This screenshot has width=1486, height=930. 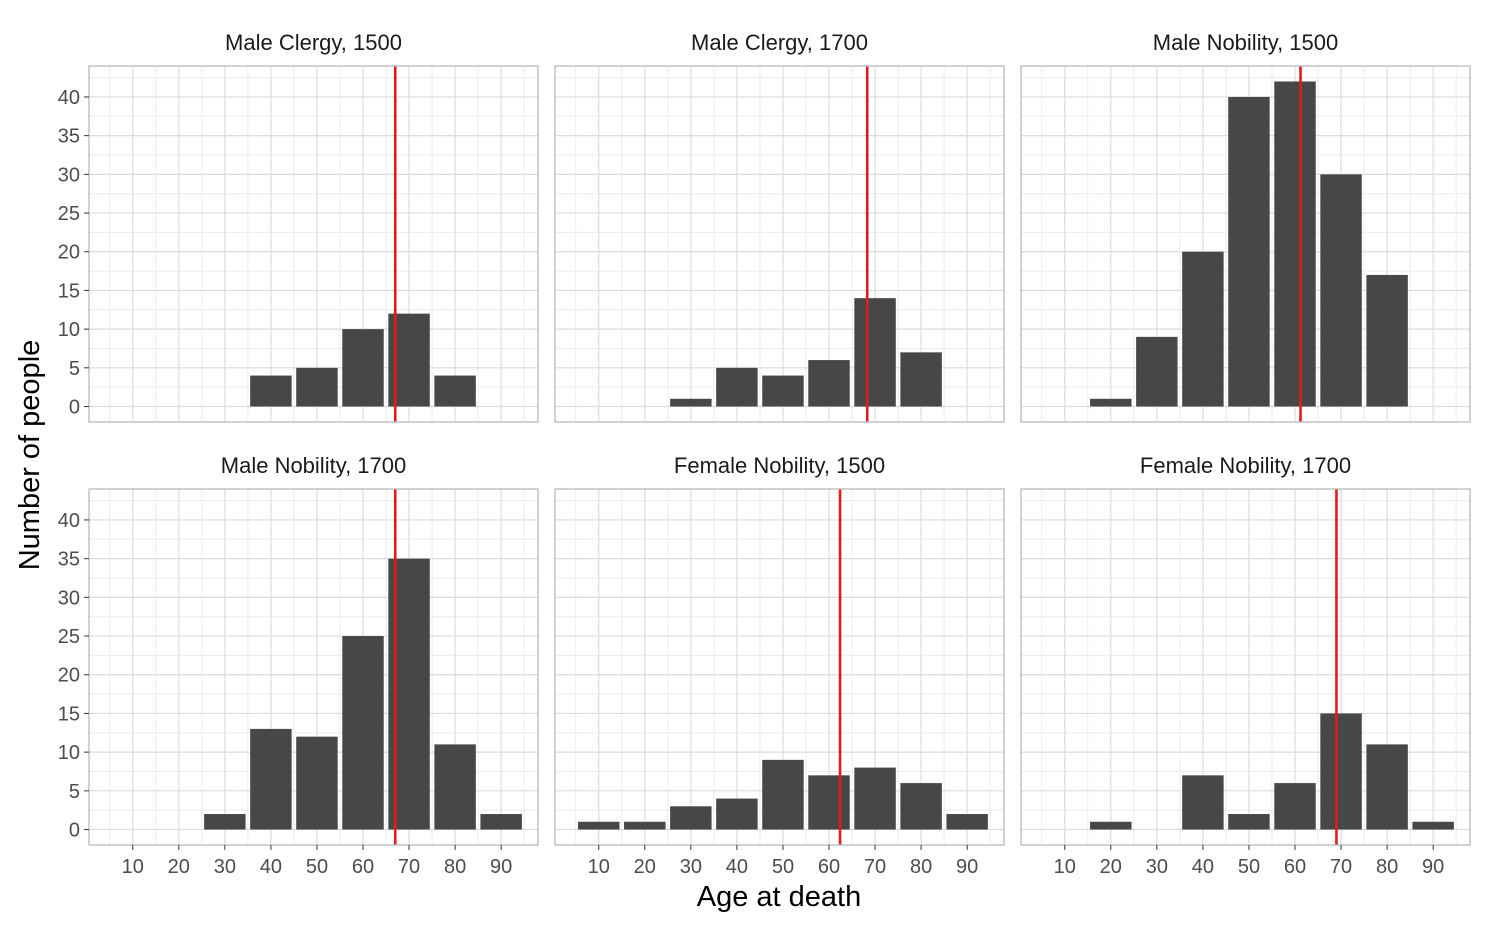 What do you see at coordinates (69, 560) in the screenshot?
I see `y-tick-label: 35` at bounding box center [69, 560].